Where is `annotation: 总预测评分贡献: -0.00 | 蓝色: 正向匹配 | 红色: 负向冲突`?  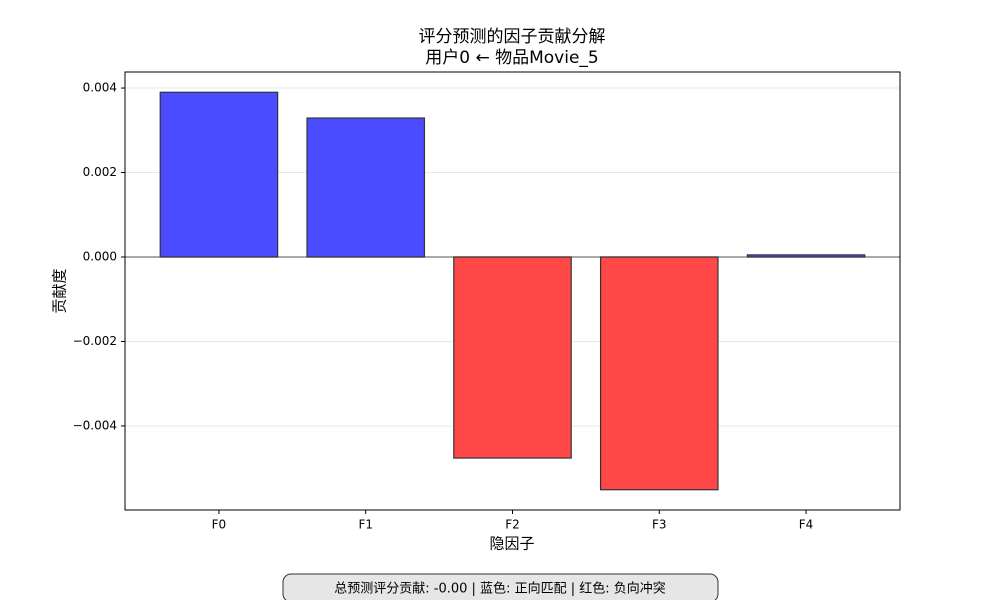
annotation: 总预测评分贡献: -0.00 | 蓝色: 正向匹配 | 红色: 负向冲突 is located at coordinates (499, 589).